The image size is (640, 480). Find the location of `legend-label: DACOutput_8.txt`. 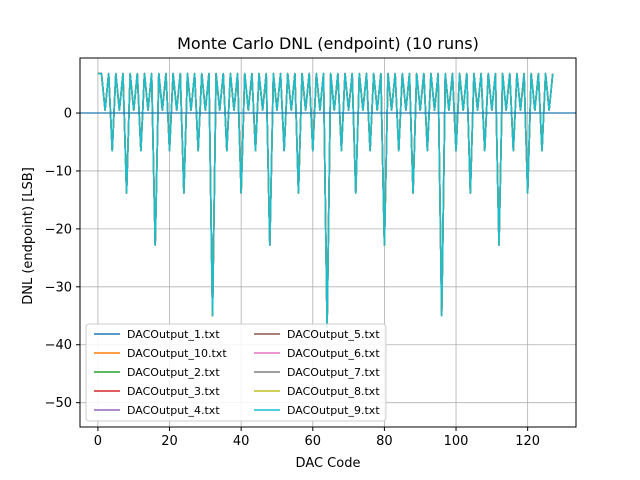

legend-label: DACOutput_8.txt is located at coordinates (333, 391).